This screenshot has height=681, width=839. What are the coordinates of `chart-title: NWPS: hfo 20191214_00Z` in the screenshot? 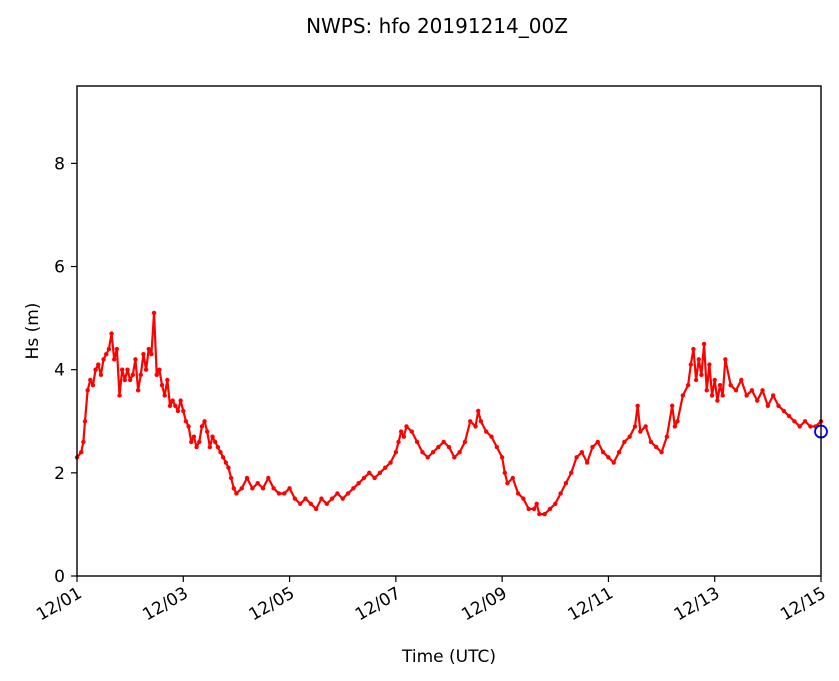 It's located at (437, 26).